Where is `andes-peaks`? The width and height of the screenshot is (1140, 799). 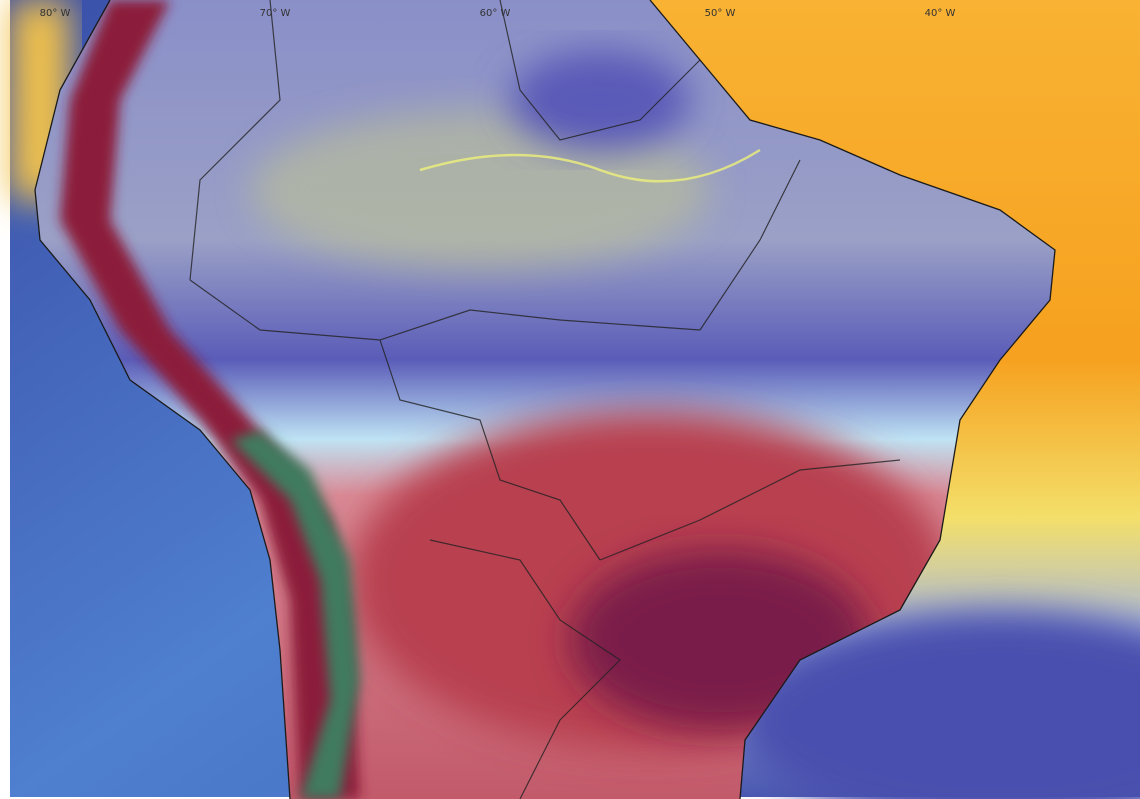 andes-peaks is located at coordinates (295, 614).